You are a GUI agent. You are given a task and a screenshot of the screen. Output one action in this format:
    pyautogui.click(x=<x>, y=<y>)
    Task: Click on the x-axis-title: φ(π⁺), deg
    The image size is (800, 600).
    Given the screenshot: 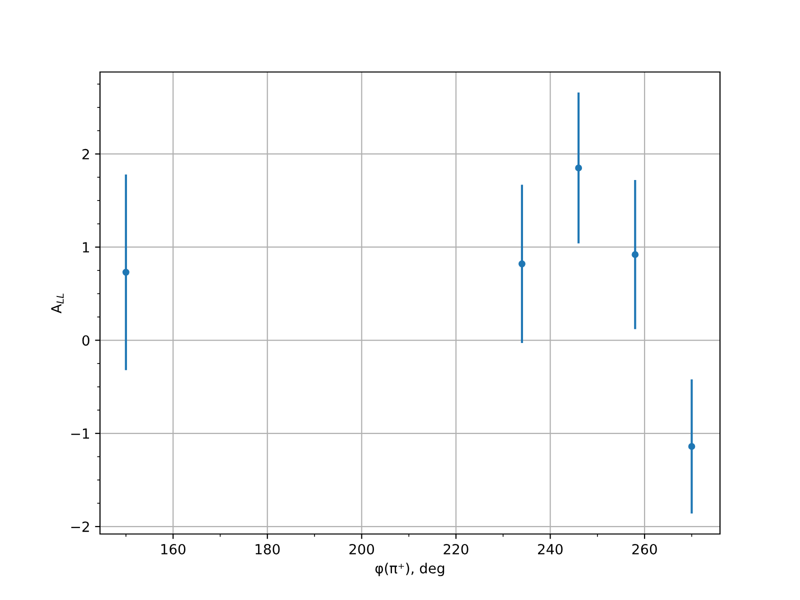 What is the action you would take?
    pyautogui.click(x=409, y=569)
    